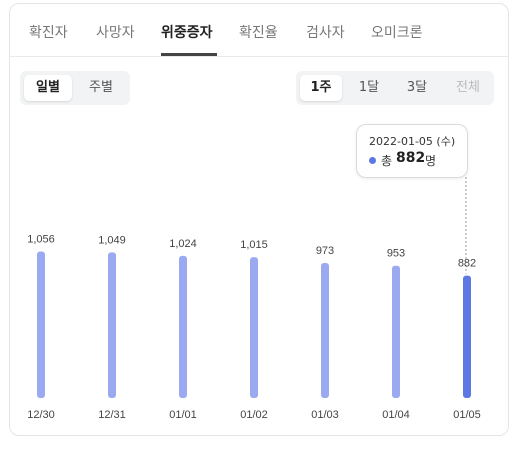  I want to click on tooltip-date: 2022-01-05 (수), so click(412, 141).